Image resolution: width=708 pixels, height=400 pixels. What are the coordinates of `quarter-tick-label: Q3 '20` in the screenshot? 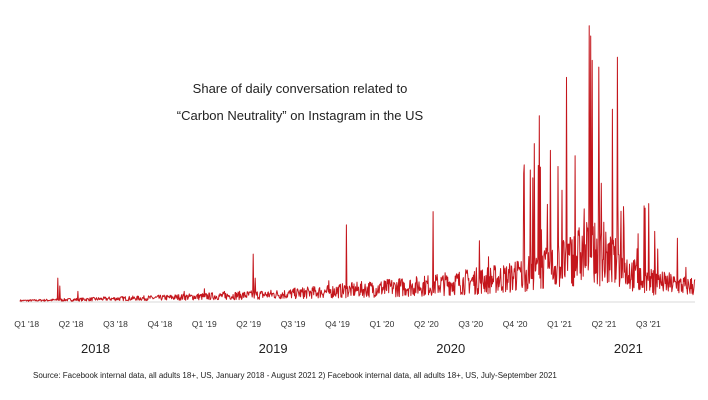 It's located at (470, 324).